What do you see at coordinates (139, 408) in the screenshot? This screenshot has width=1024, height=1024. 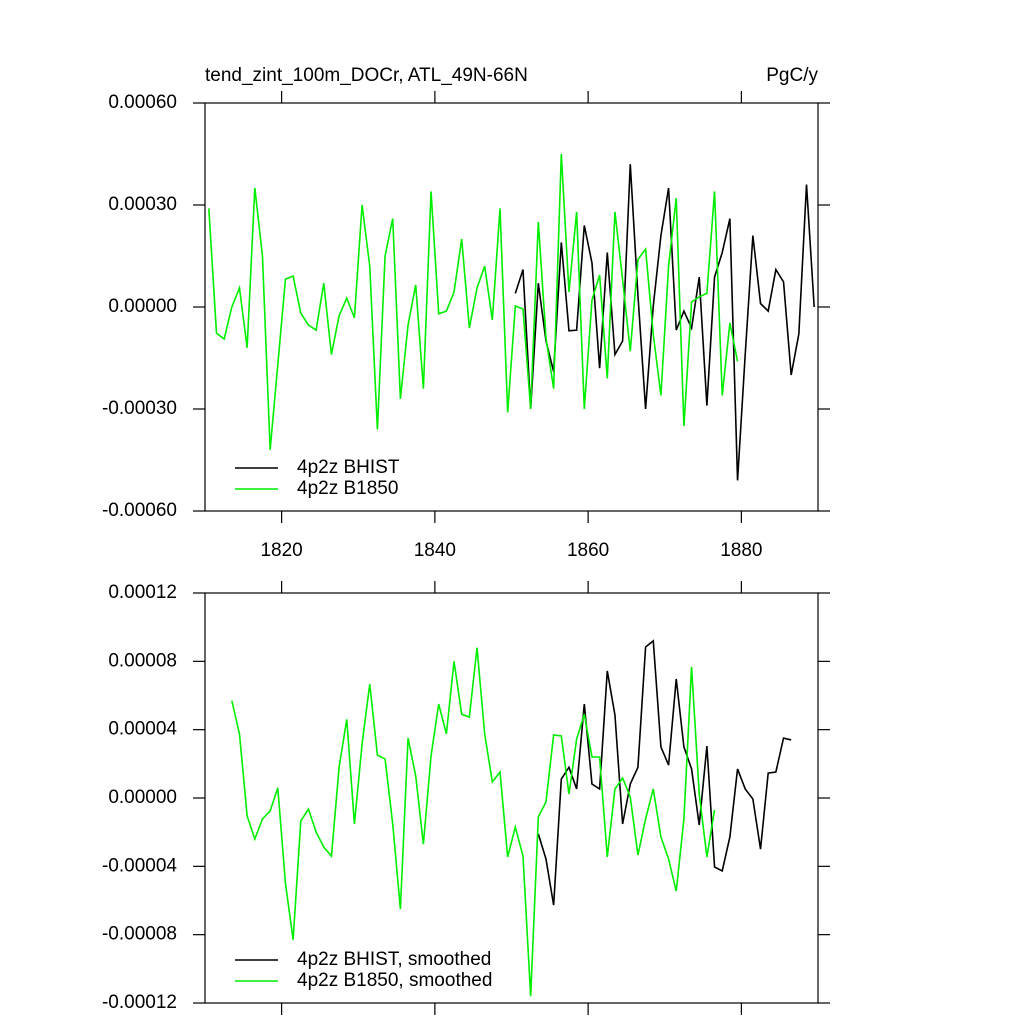 I see `y-tick-label: -0.00030` at bounding box center [139, 408].